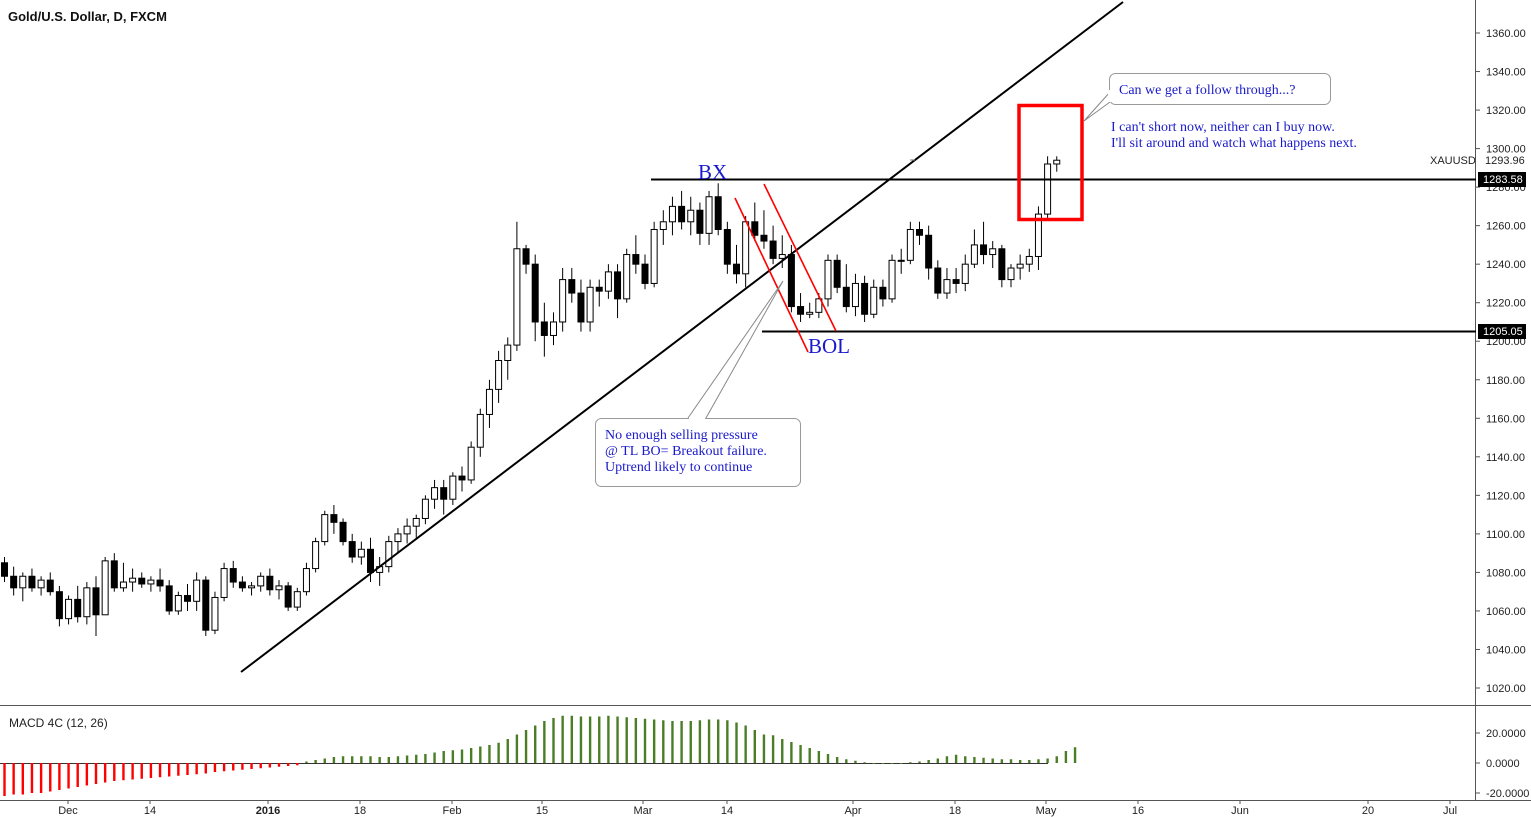 The width and height of the screenshot is (1531, 817). I want to click on macd-histogram, so click(540, 755).